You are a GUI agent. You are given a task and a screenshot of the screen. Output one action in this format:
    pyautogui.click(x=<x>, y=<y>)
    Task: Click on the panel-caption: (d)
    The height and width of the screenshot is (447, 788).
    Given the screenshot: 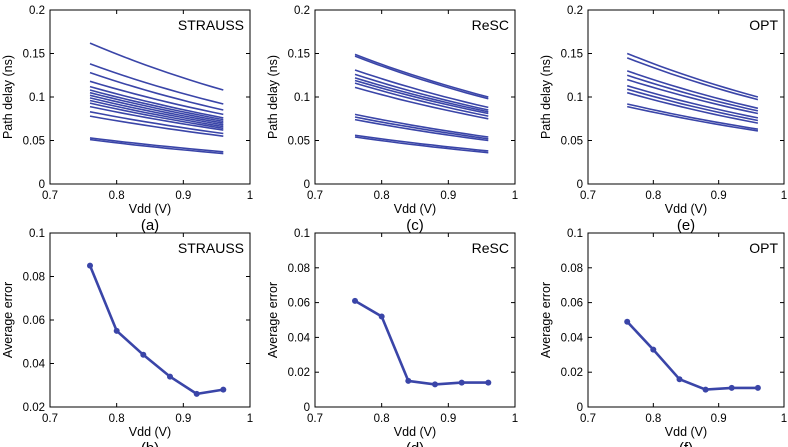 What is the action you would take?
    pyautogui.click(x=415, y=443)
    